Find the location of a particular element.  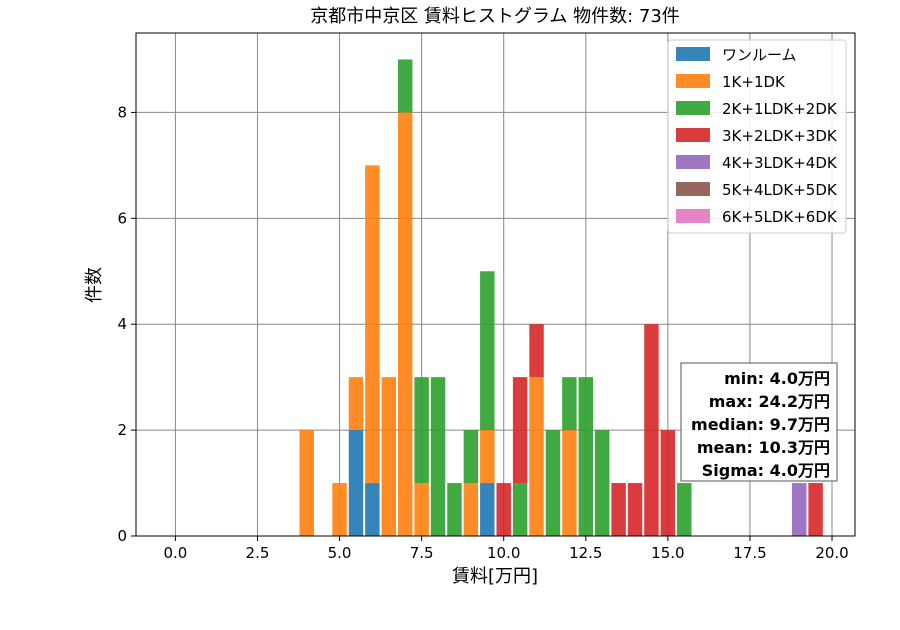

stats-line: median: 9.7万円 is located at coordinates (760, 424).